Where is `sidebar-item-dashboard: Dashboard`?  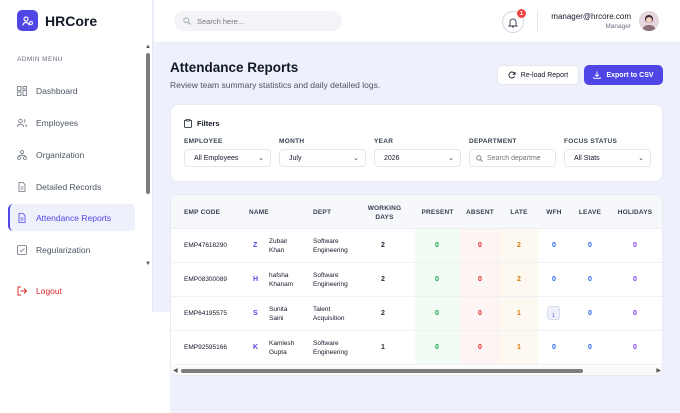 sidebar-item-dashboard: Dashboard is located at coordinates (71, 90).